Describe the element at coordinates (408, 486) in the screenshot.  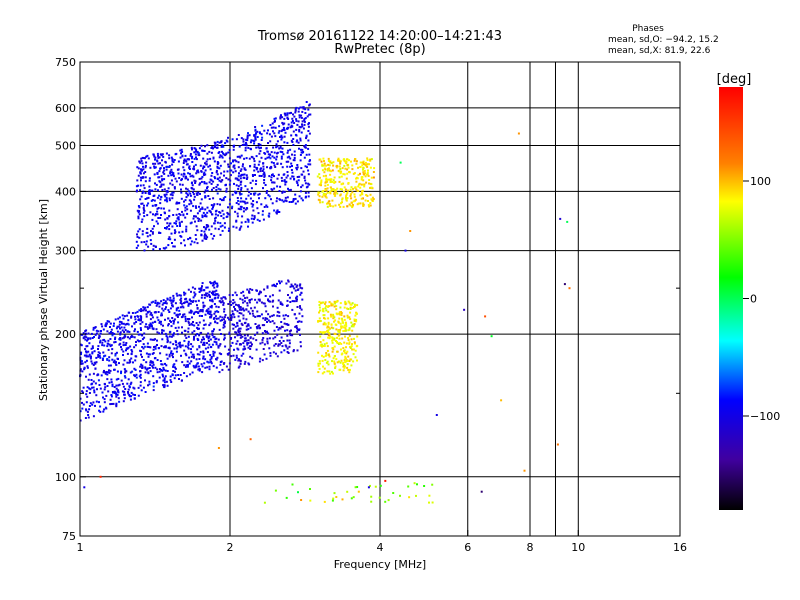
I see `low-echo-point` at that location.